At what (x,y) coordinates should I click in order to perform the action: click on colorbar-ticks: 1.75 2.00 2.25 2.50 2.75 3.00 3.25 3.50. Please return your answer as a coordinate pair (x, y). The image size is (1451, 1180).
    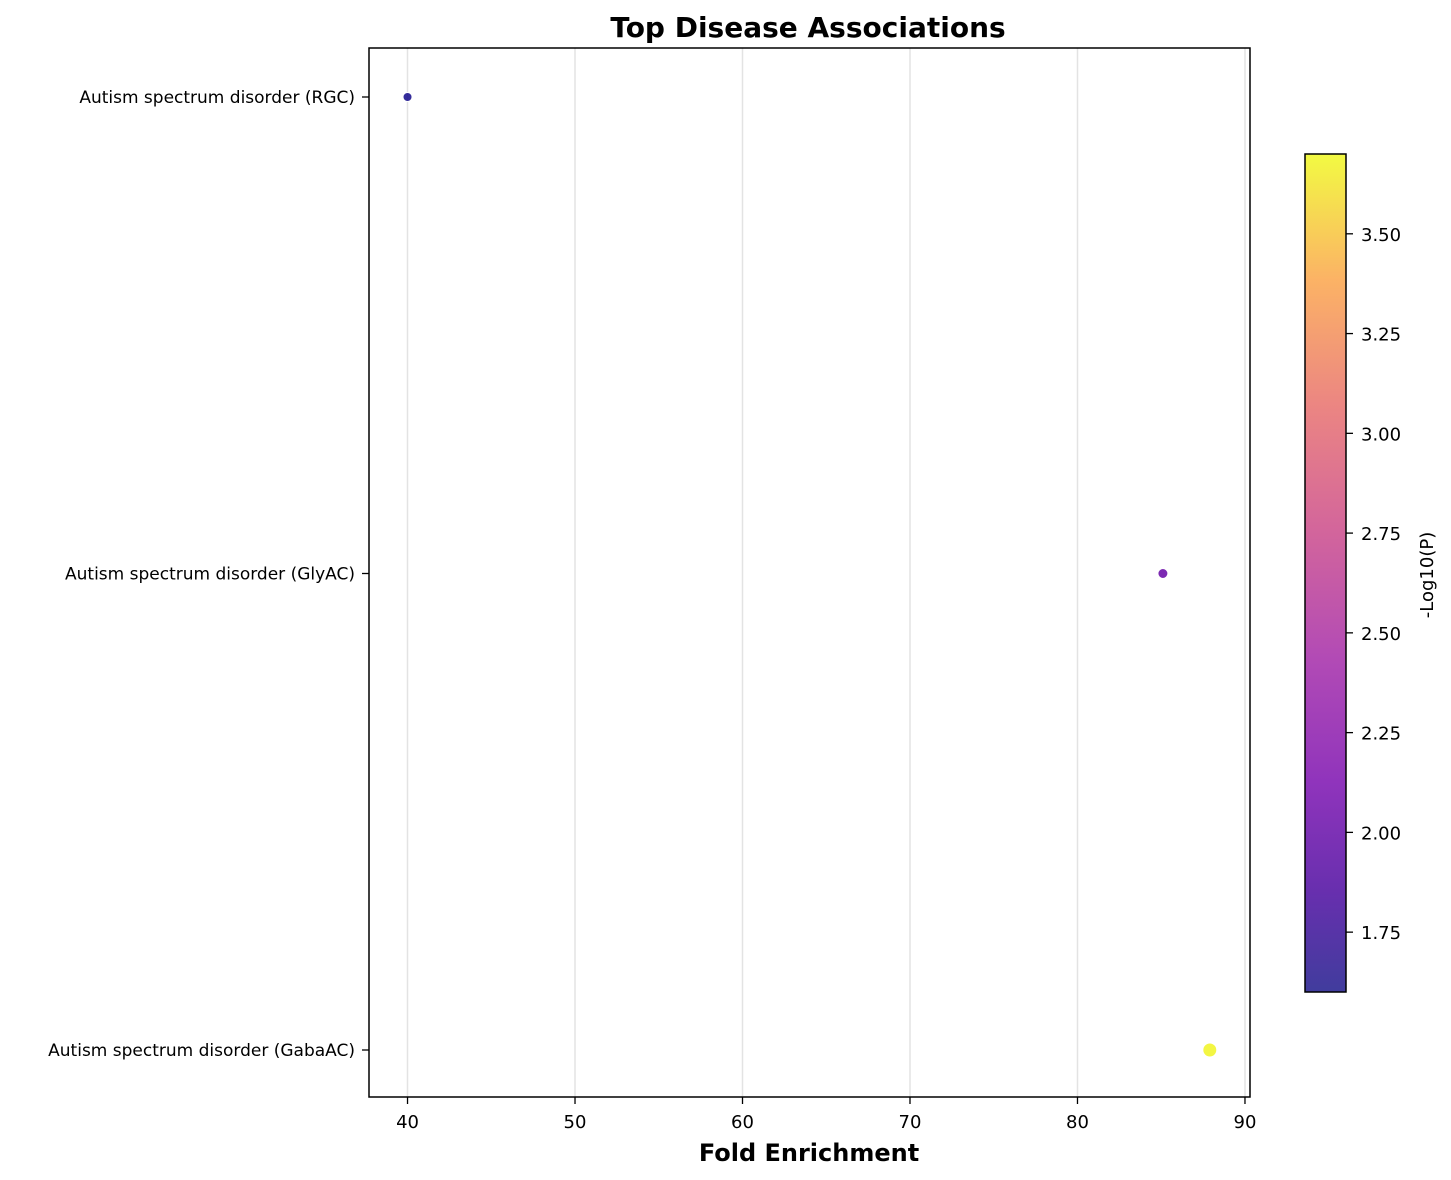
    Looking at the image, I should click on (1373, 584).